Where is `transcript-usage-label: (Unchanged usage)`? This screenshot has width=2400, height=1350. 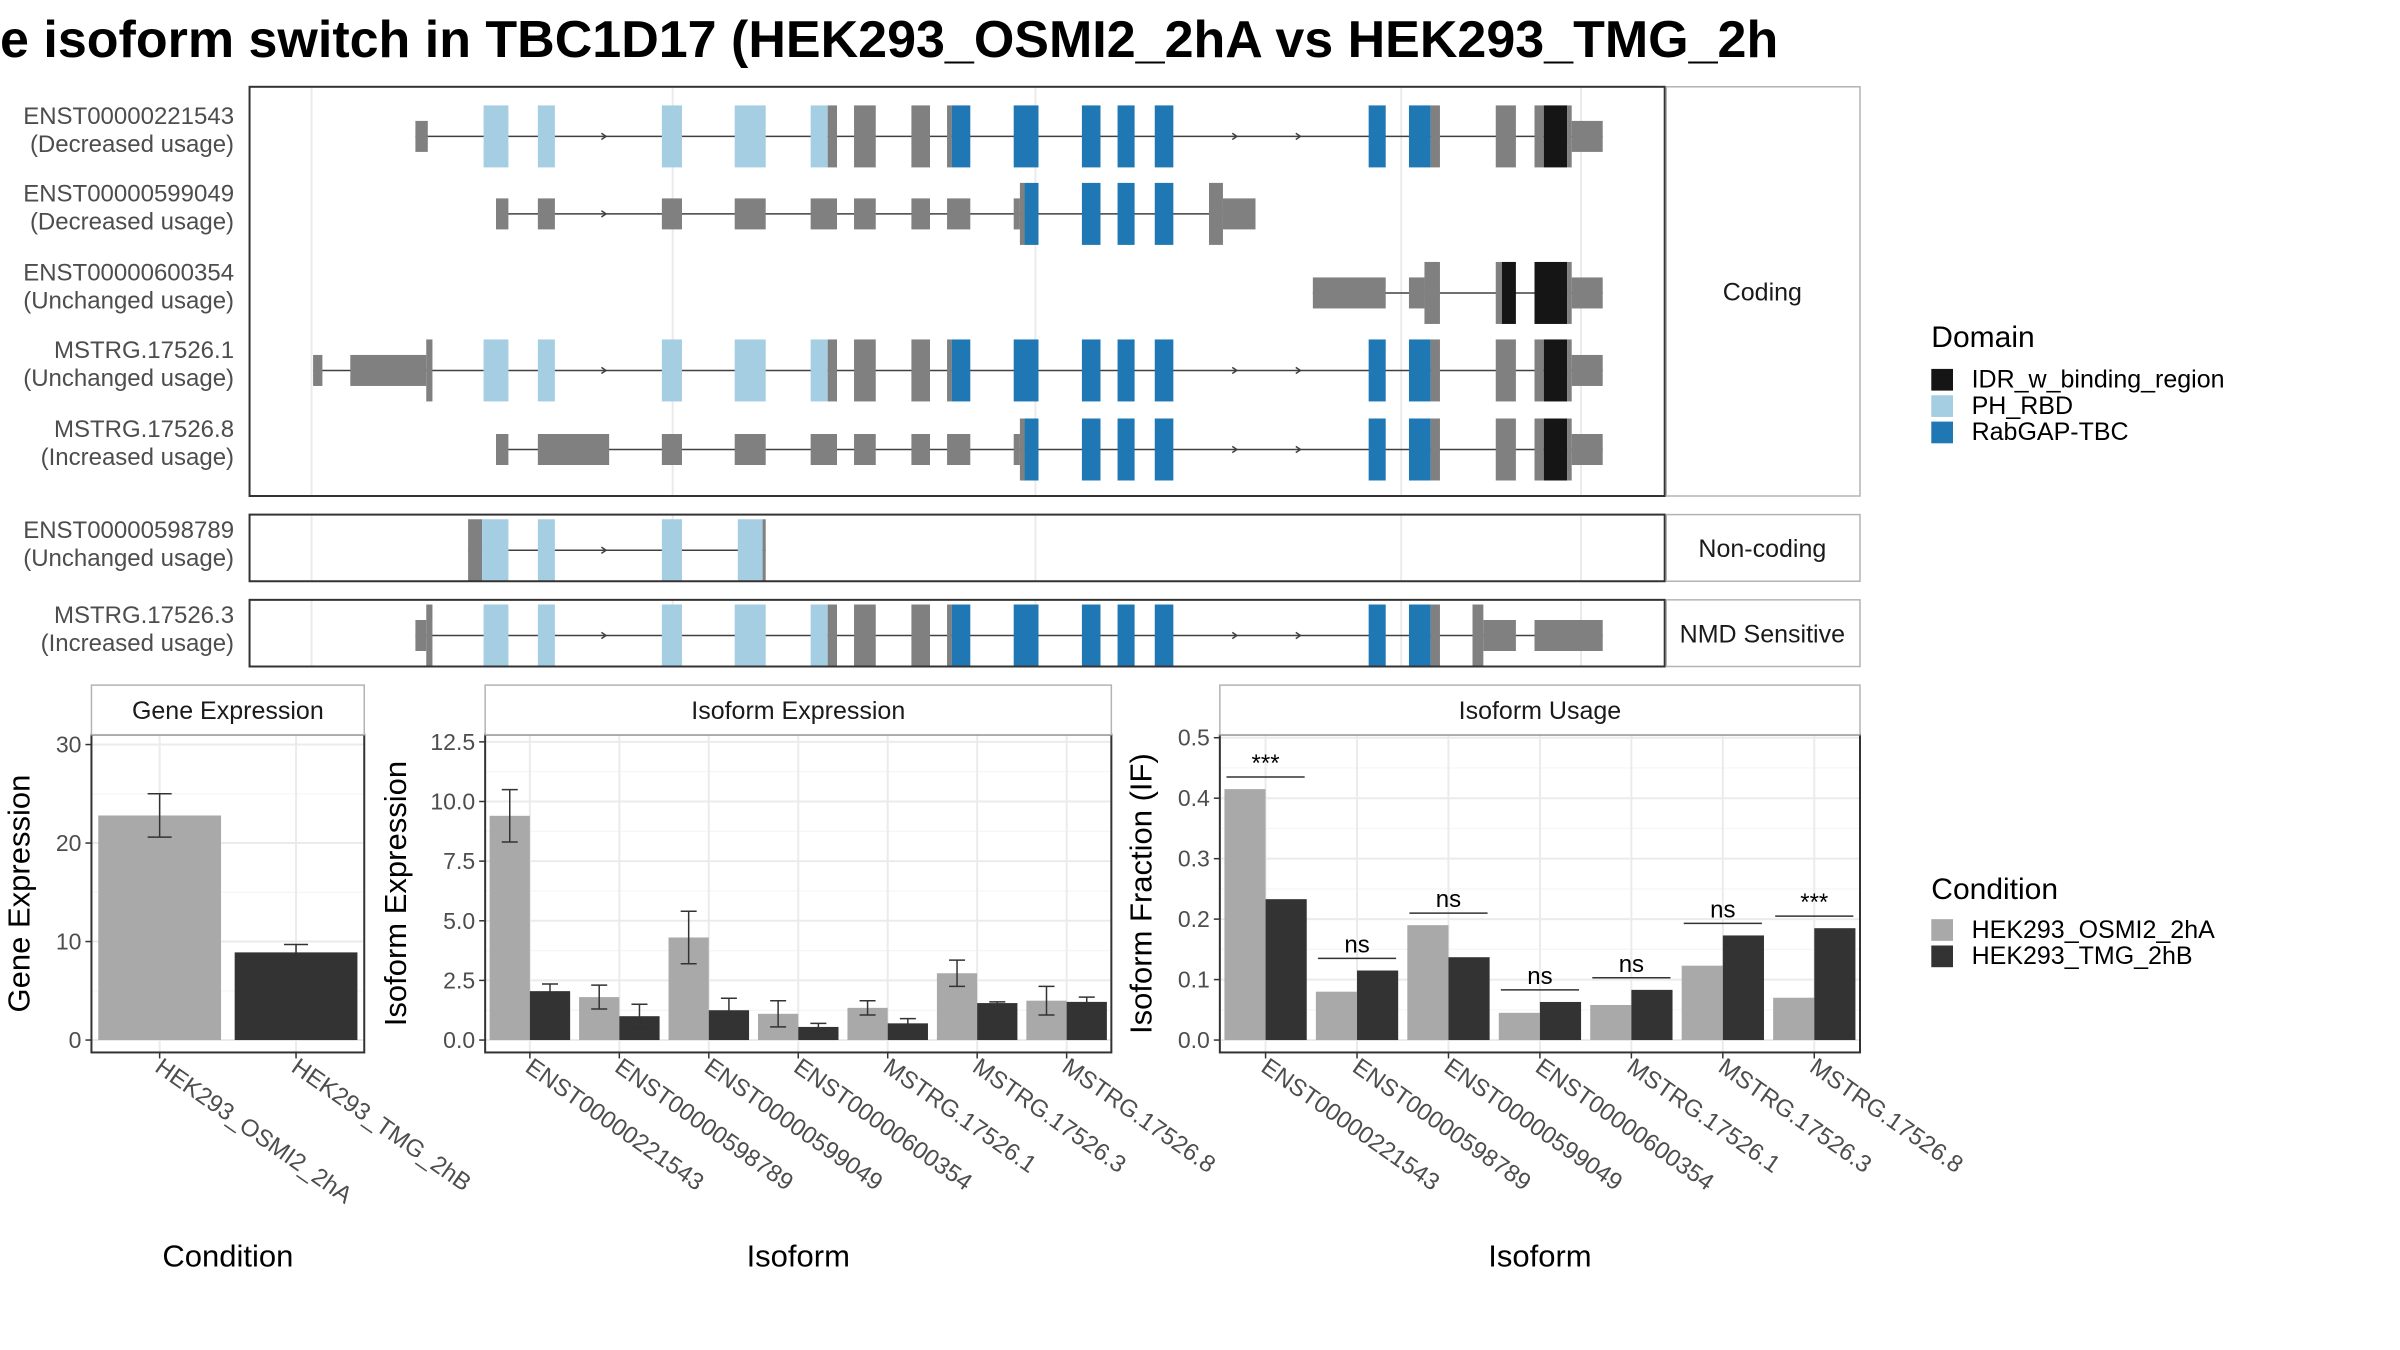
transcript-usage-label: (Unchanged usage) is located at coordinates (128, 558).